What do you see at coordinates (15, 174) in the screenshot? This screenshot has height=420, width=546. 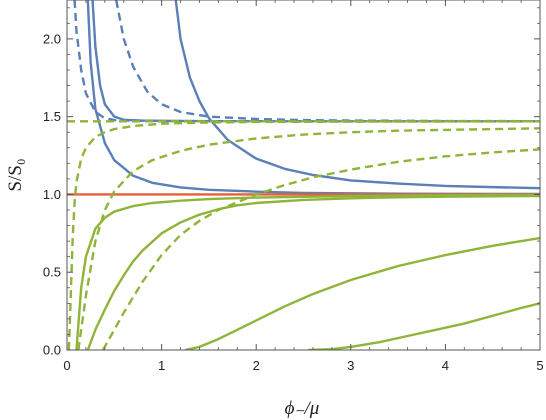 I see `y-axis-title: S/S₀` at bounding box center [15, 174].